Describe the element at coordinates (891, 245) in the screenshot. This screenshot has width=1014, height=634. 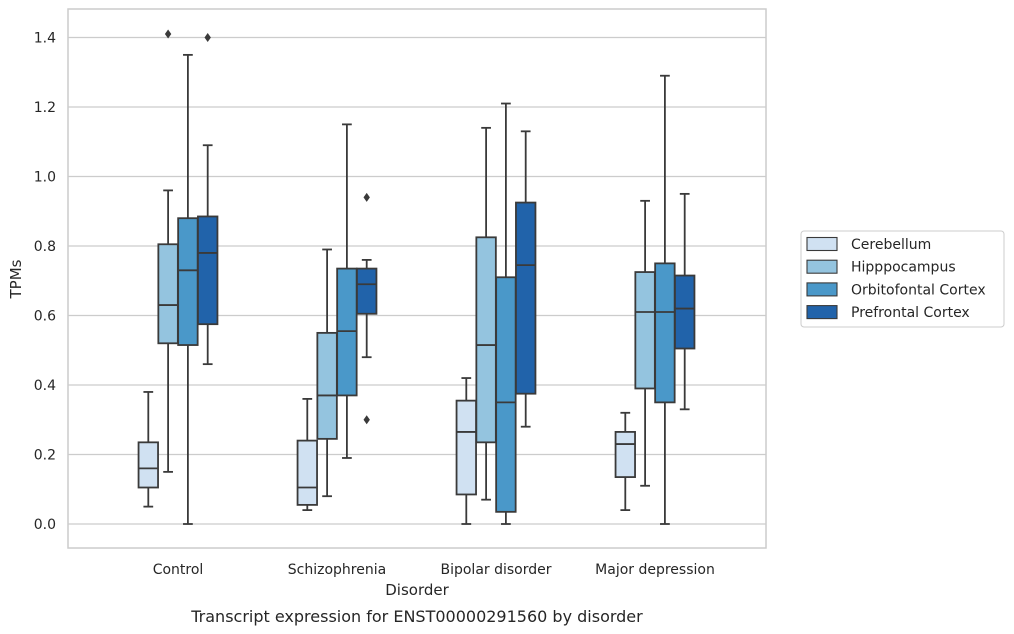
I see `legend-label: Cerebellum` at that location.